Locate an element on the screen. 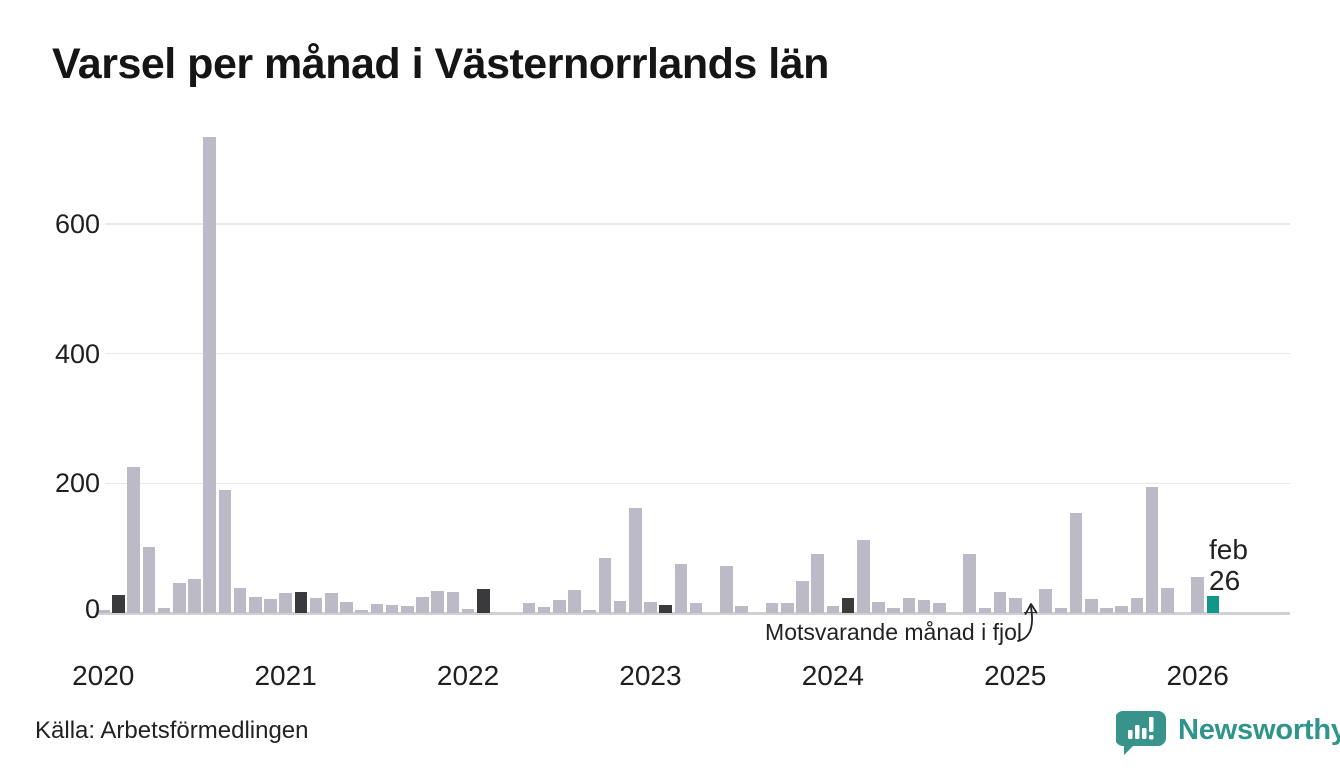 The image size is (1340, 780). highlight-value-text: 26 is located at coordinates (1225, 580).